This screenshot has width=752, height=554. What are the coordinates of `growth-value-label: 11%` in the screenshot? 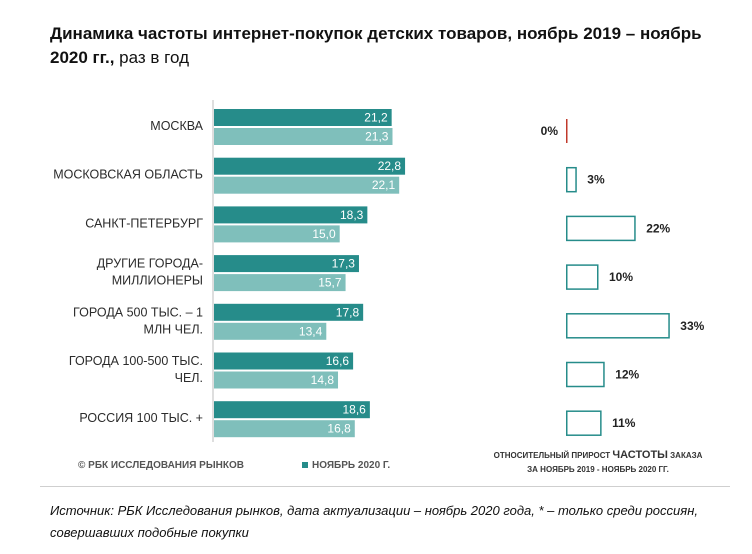 It's located at (624, 423).